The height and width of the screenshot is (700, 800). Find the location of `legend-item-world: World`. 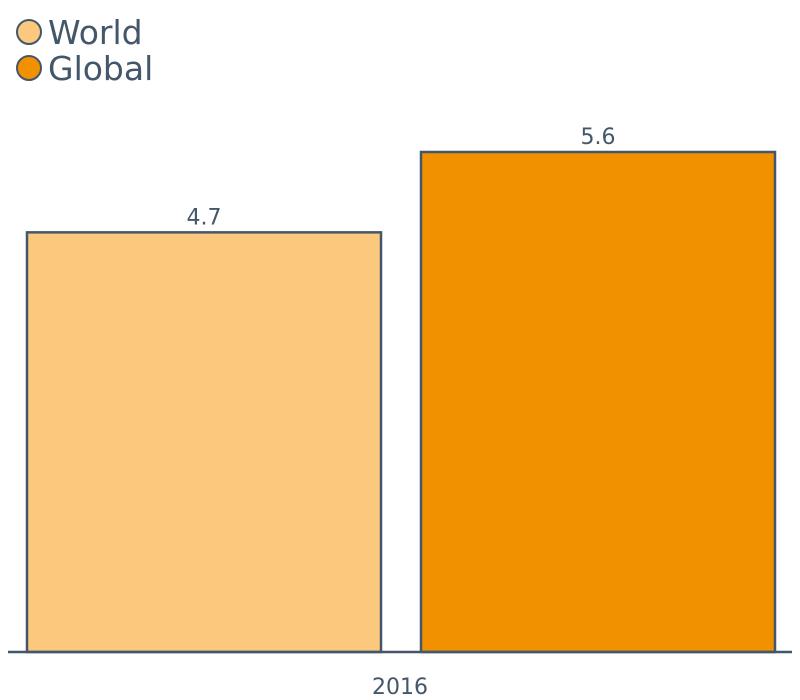

legend-item-world: World is located at coordinates (84, 32).